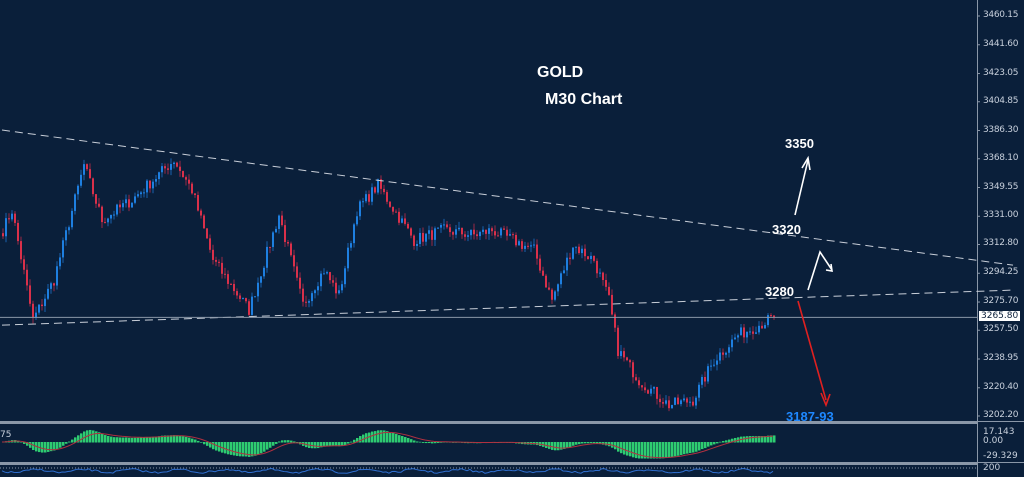  What do you see at coordinates (1001, 43) in the screenshot?
I see `price-tick: 3441.60` at bounding box center [1001, 43].